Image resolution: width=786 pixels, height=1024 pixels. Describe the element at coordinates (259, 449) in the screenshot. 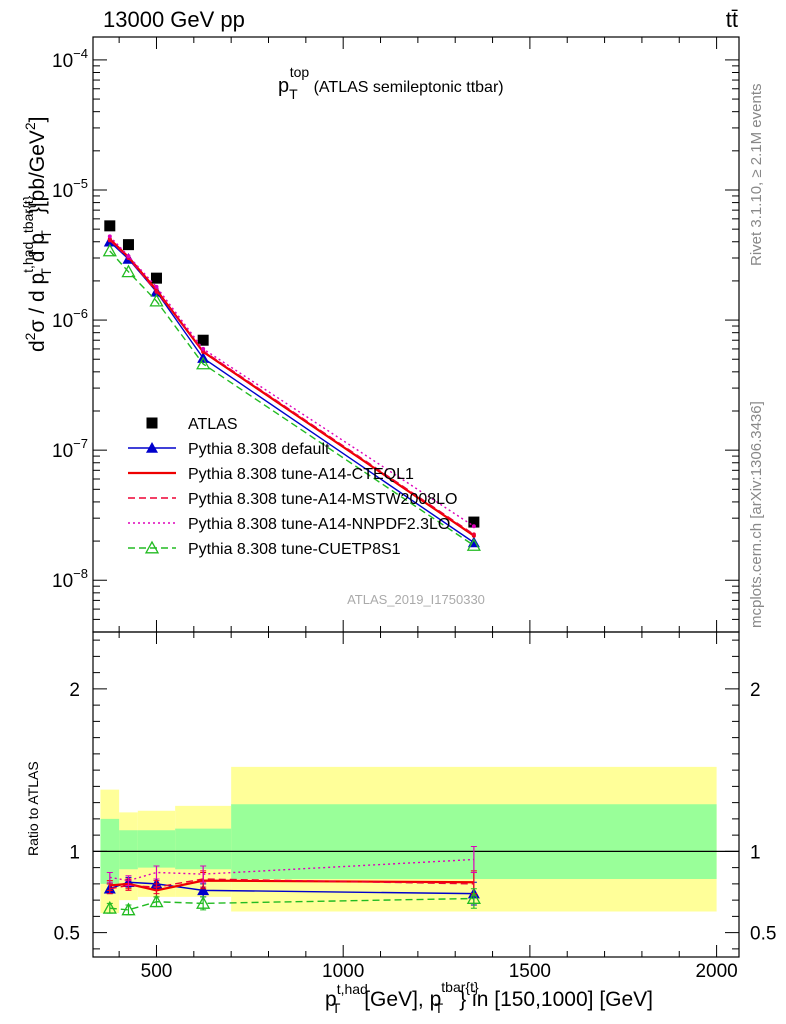

I see `legend-label-pythia-8-308-default: Pythia 8.308 default` at that location.